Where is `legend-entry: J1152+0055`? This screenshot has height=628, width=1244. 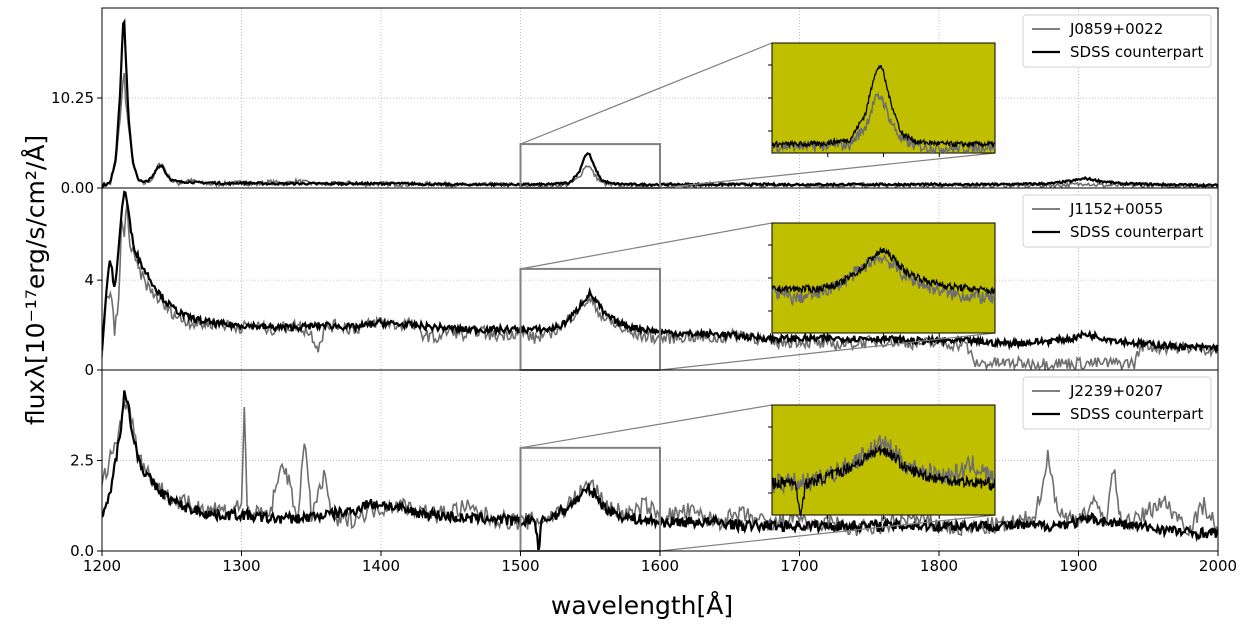 legend-entry: J1152+0055 is located at coordinates (1116, 209).